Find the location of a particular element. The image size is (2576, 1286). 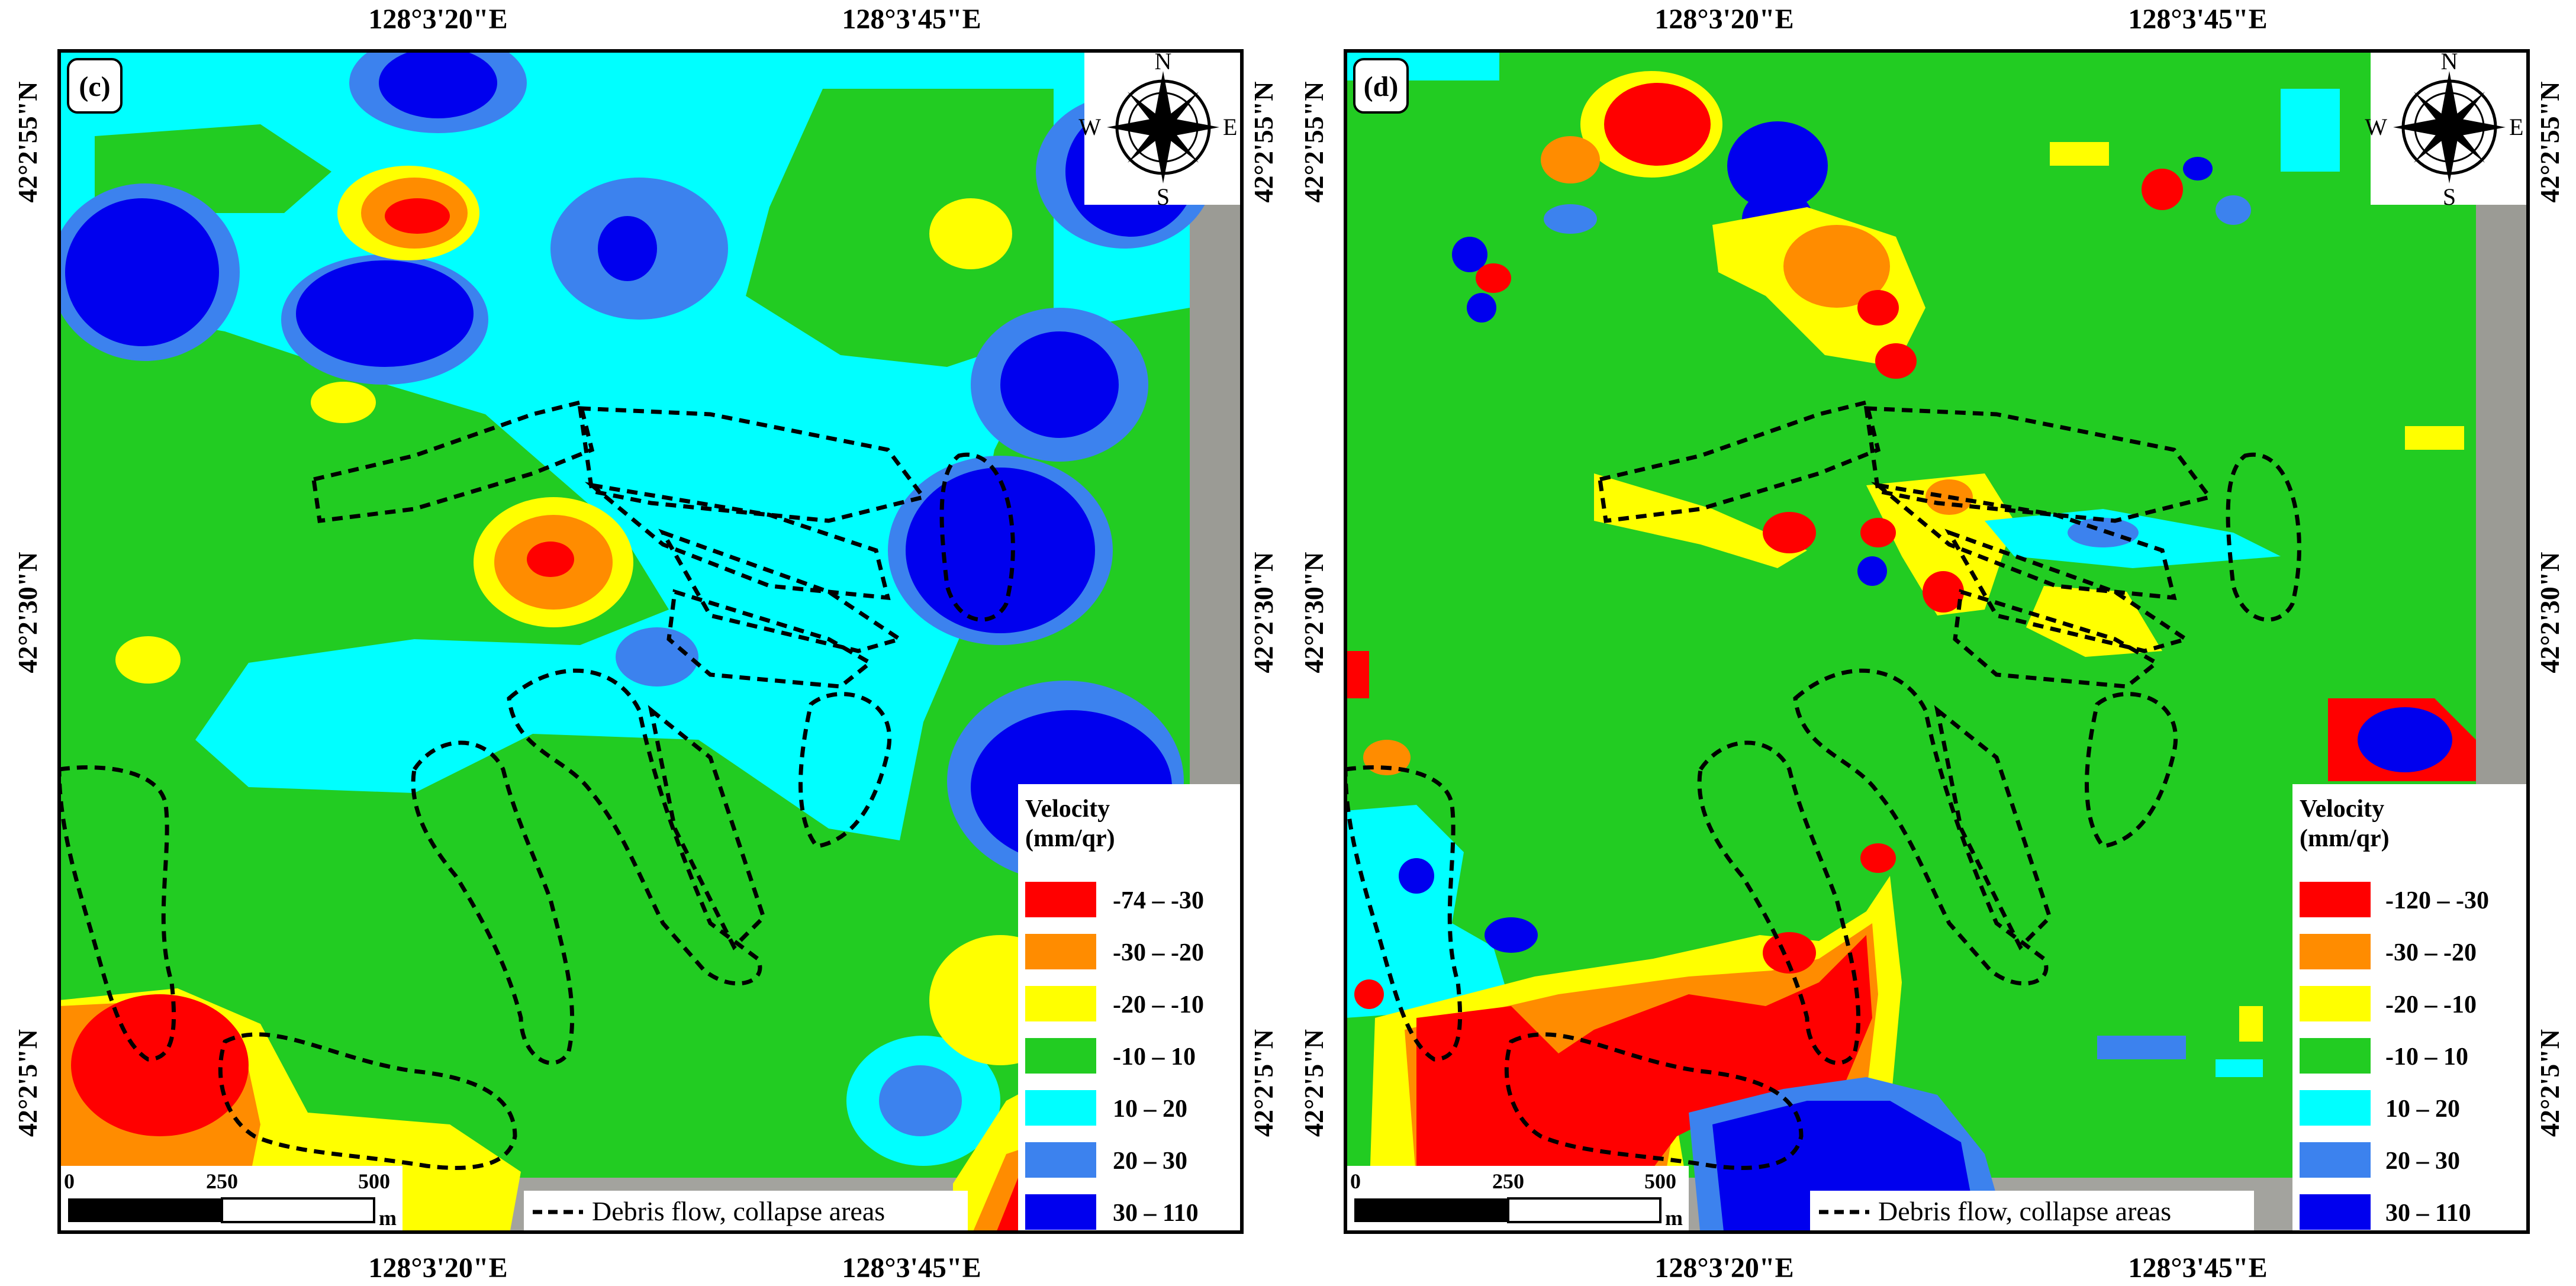

blob-red-sw0 is located at coordinates (1369, 994).